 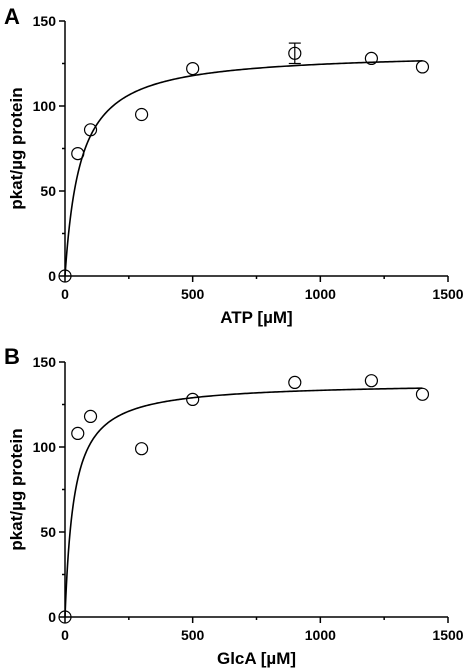 I want to click on x-axis-title: ATP [µM], so click(x=256, y=317).